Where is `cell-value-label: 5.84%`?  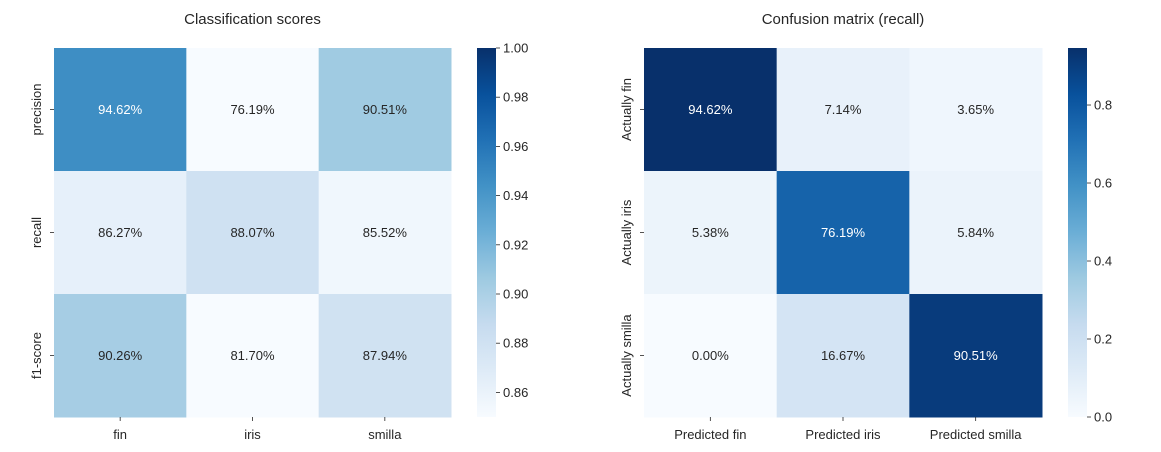 cell-value-label: 5.84% is located at coordinates (975, 232).